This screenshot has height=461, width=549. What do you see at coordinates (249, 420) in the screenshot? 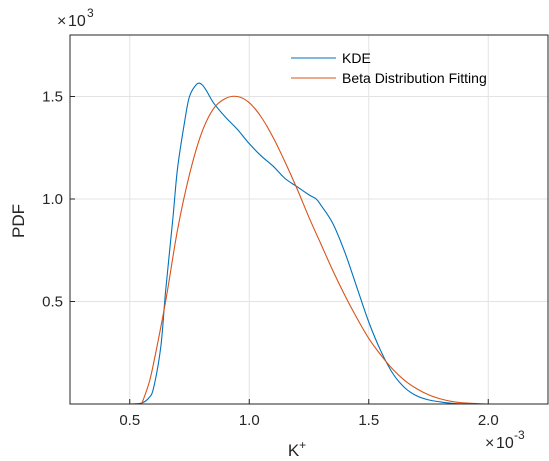
I see `x-tick-label: 1.0` at bounding box center [249, 420].